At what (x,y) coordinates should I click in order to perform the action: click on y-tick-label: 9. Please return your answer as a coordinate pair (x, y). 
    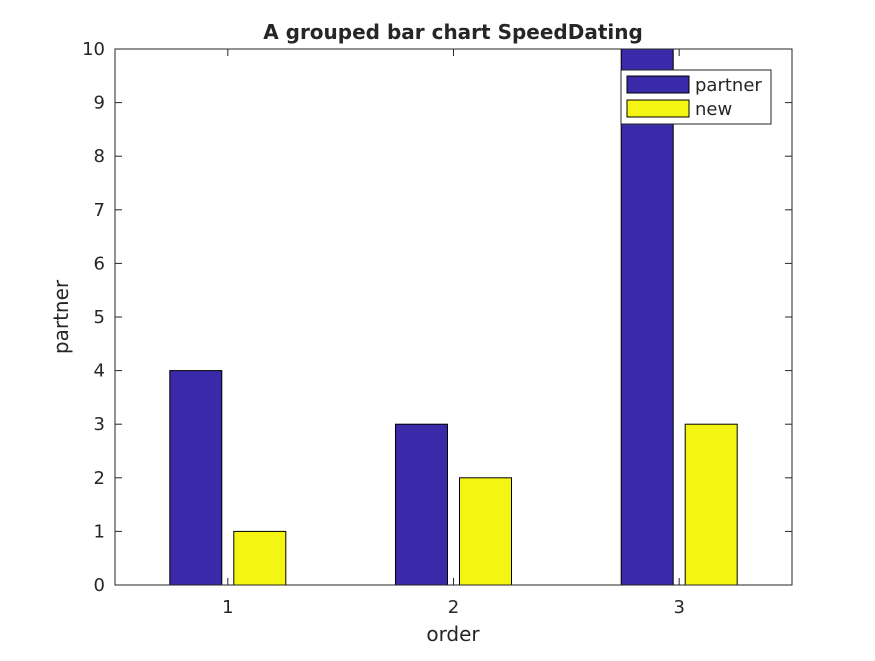
    Looking at the image, I should click on (99, 103).